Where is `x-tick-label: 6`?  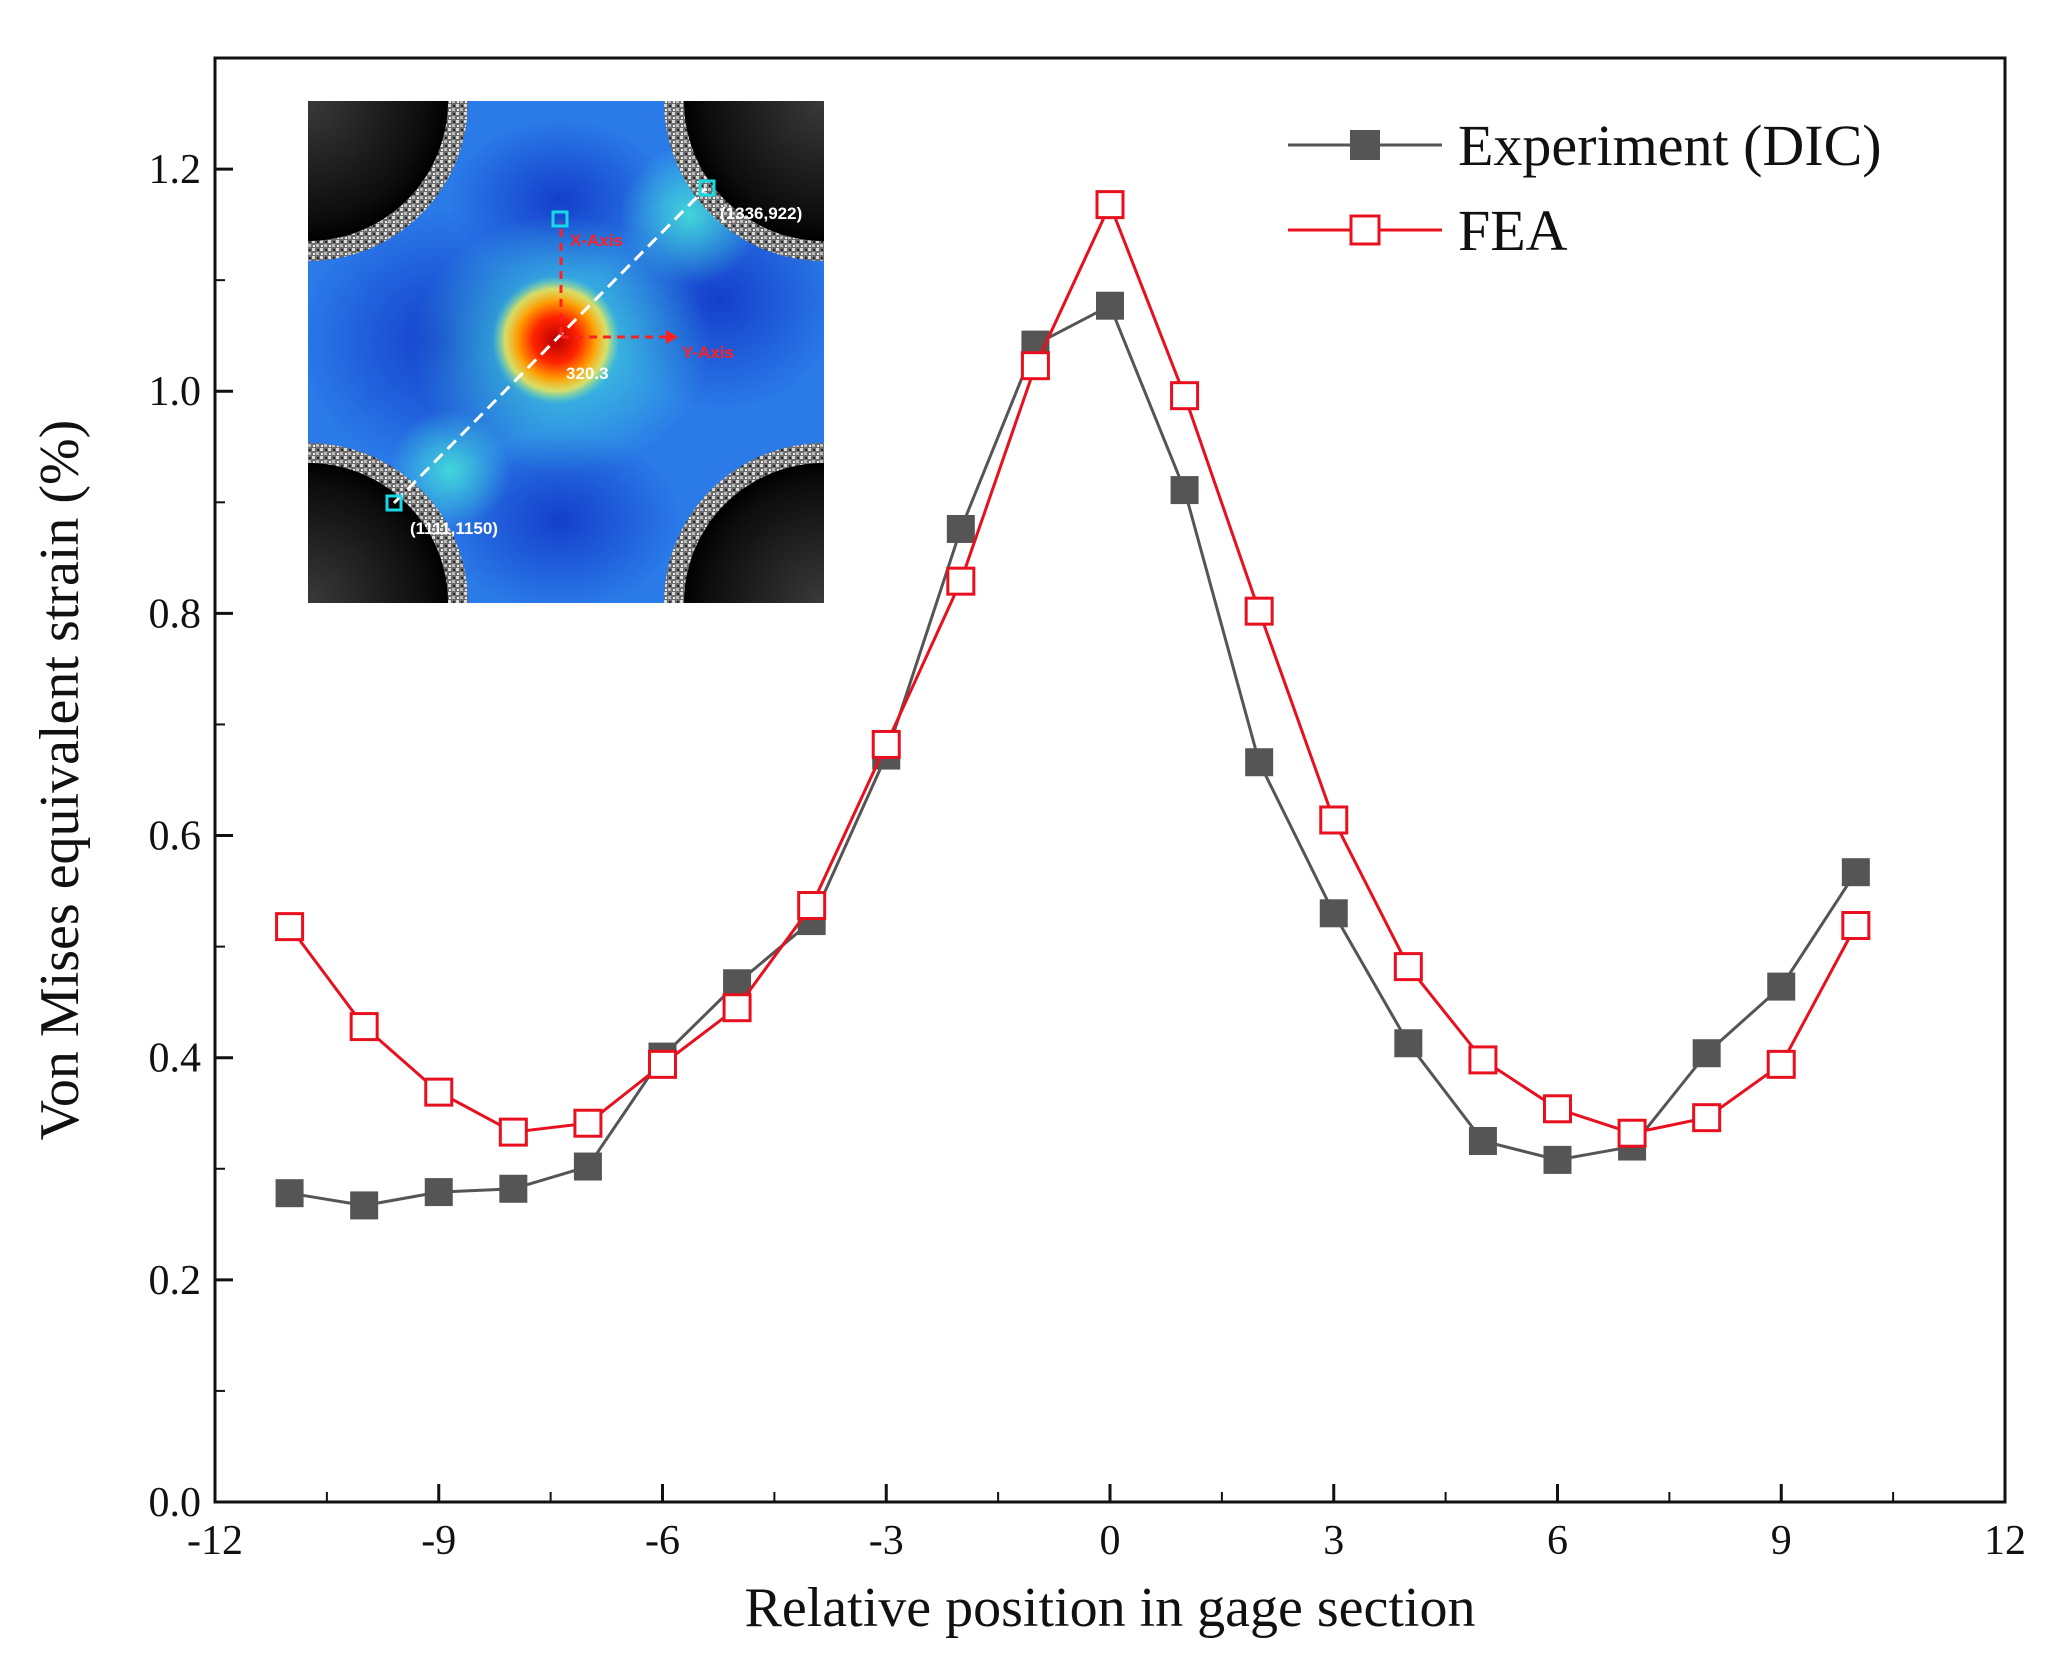 x-tick-label: 6 is located at coordinates (1557, 1541).